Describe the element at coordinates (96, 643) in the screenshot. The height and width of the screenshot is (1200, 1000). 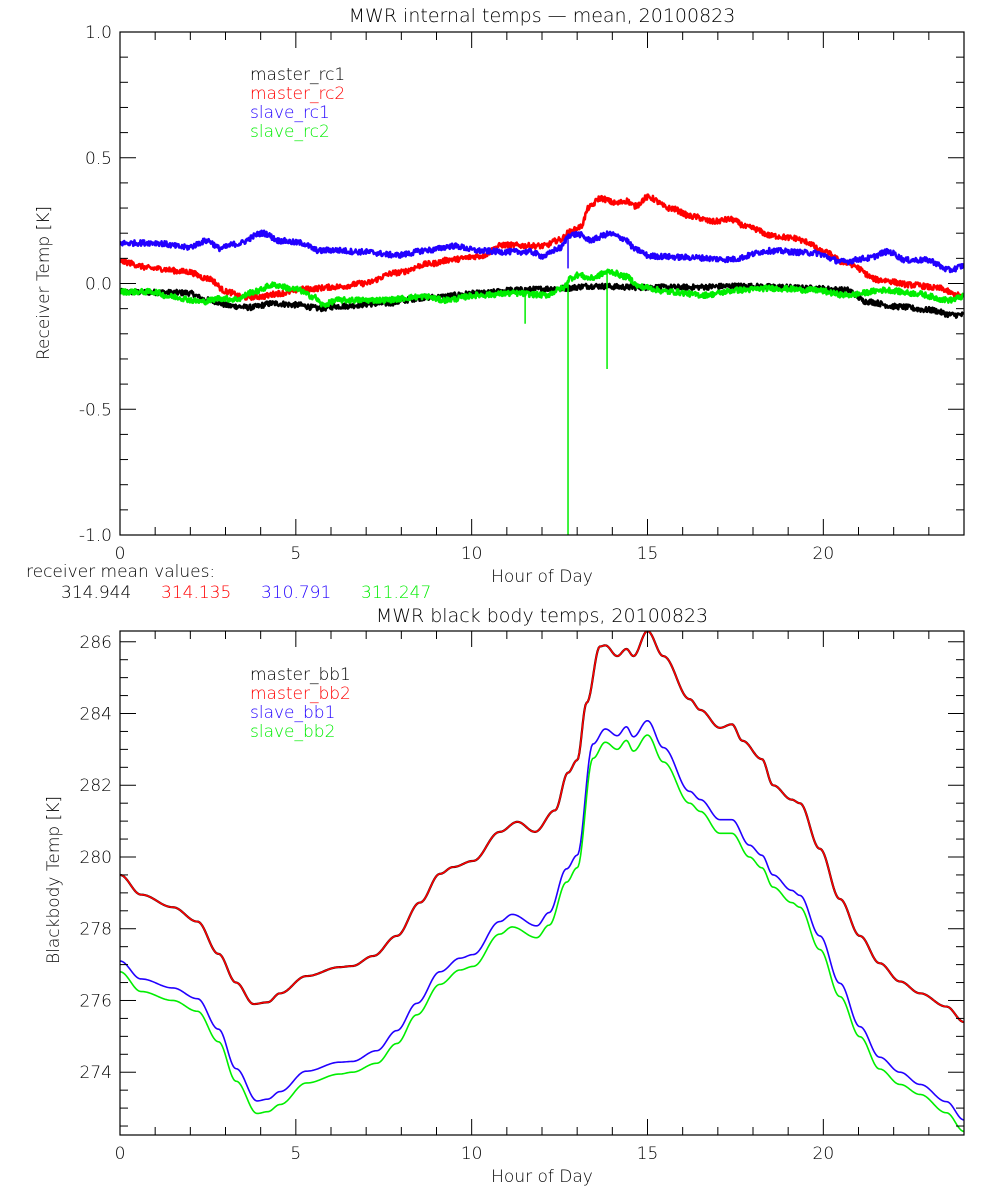
I see `y-tick-label: 286` at that location.